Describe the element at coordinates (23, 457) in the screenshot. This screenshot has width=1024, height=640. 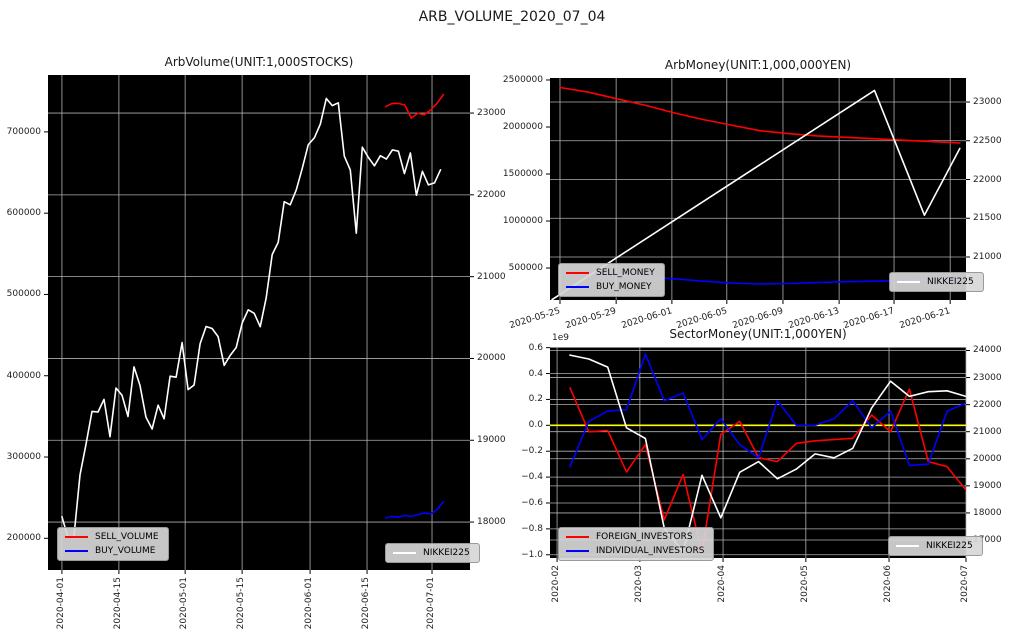
I see `y-tick-label-left: 300000` at that location.